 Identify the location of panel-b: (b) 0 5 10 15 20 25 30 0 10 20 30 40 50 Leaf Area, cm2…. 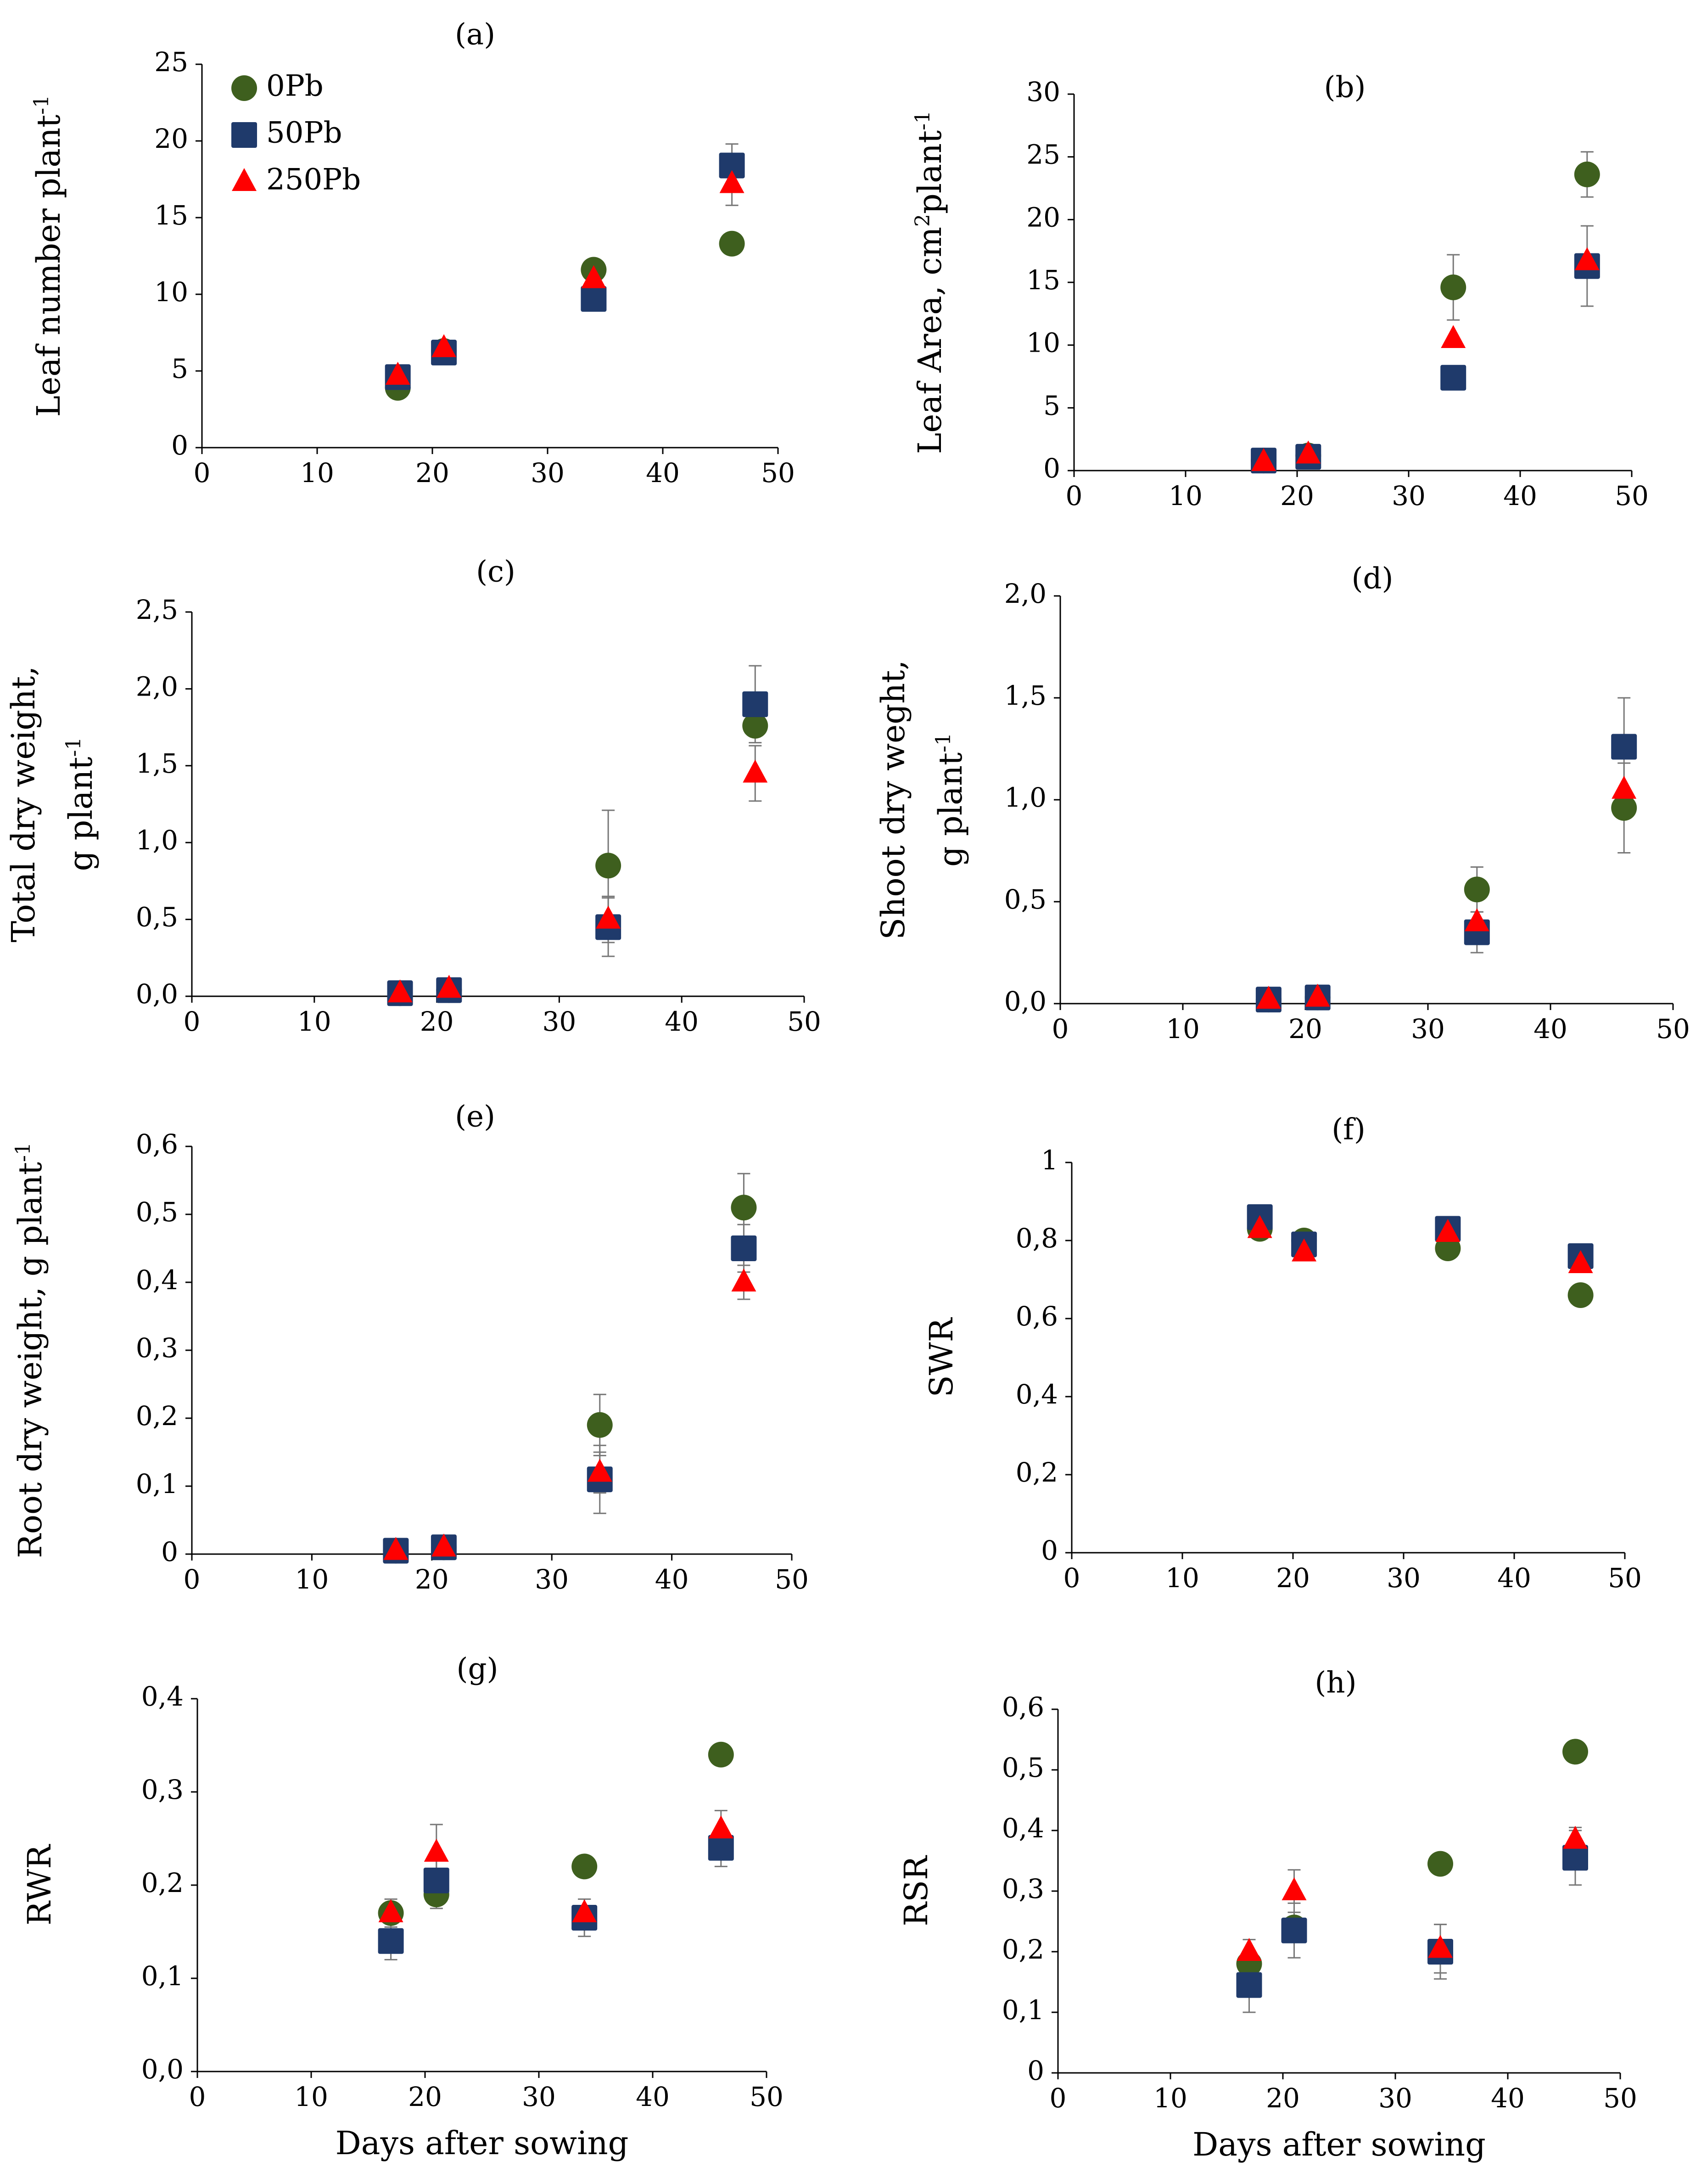
(1280, 291).